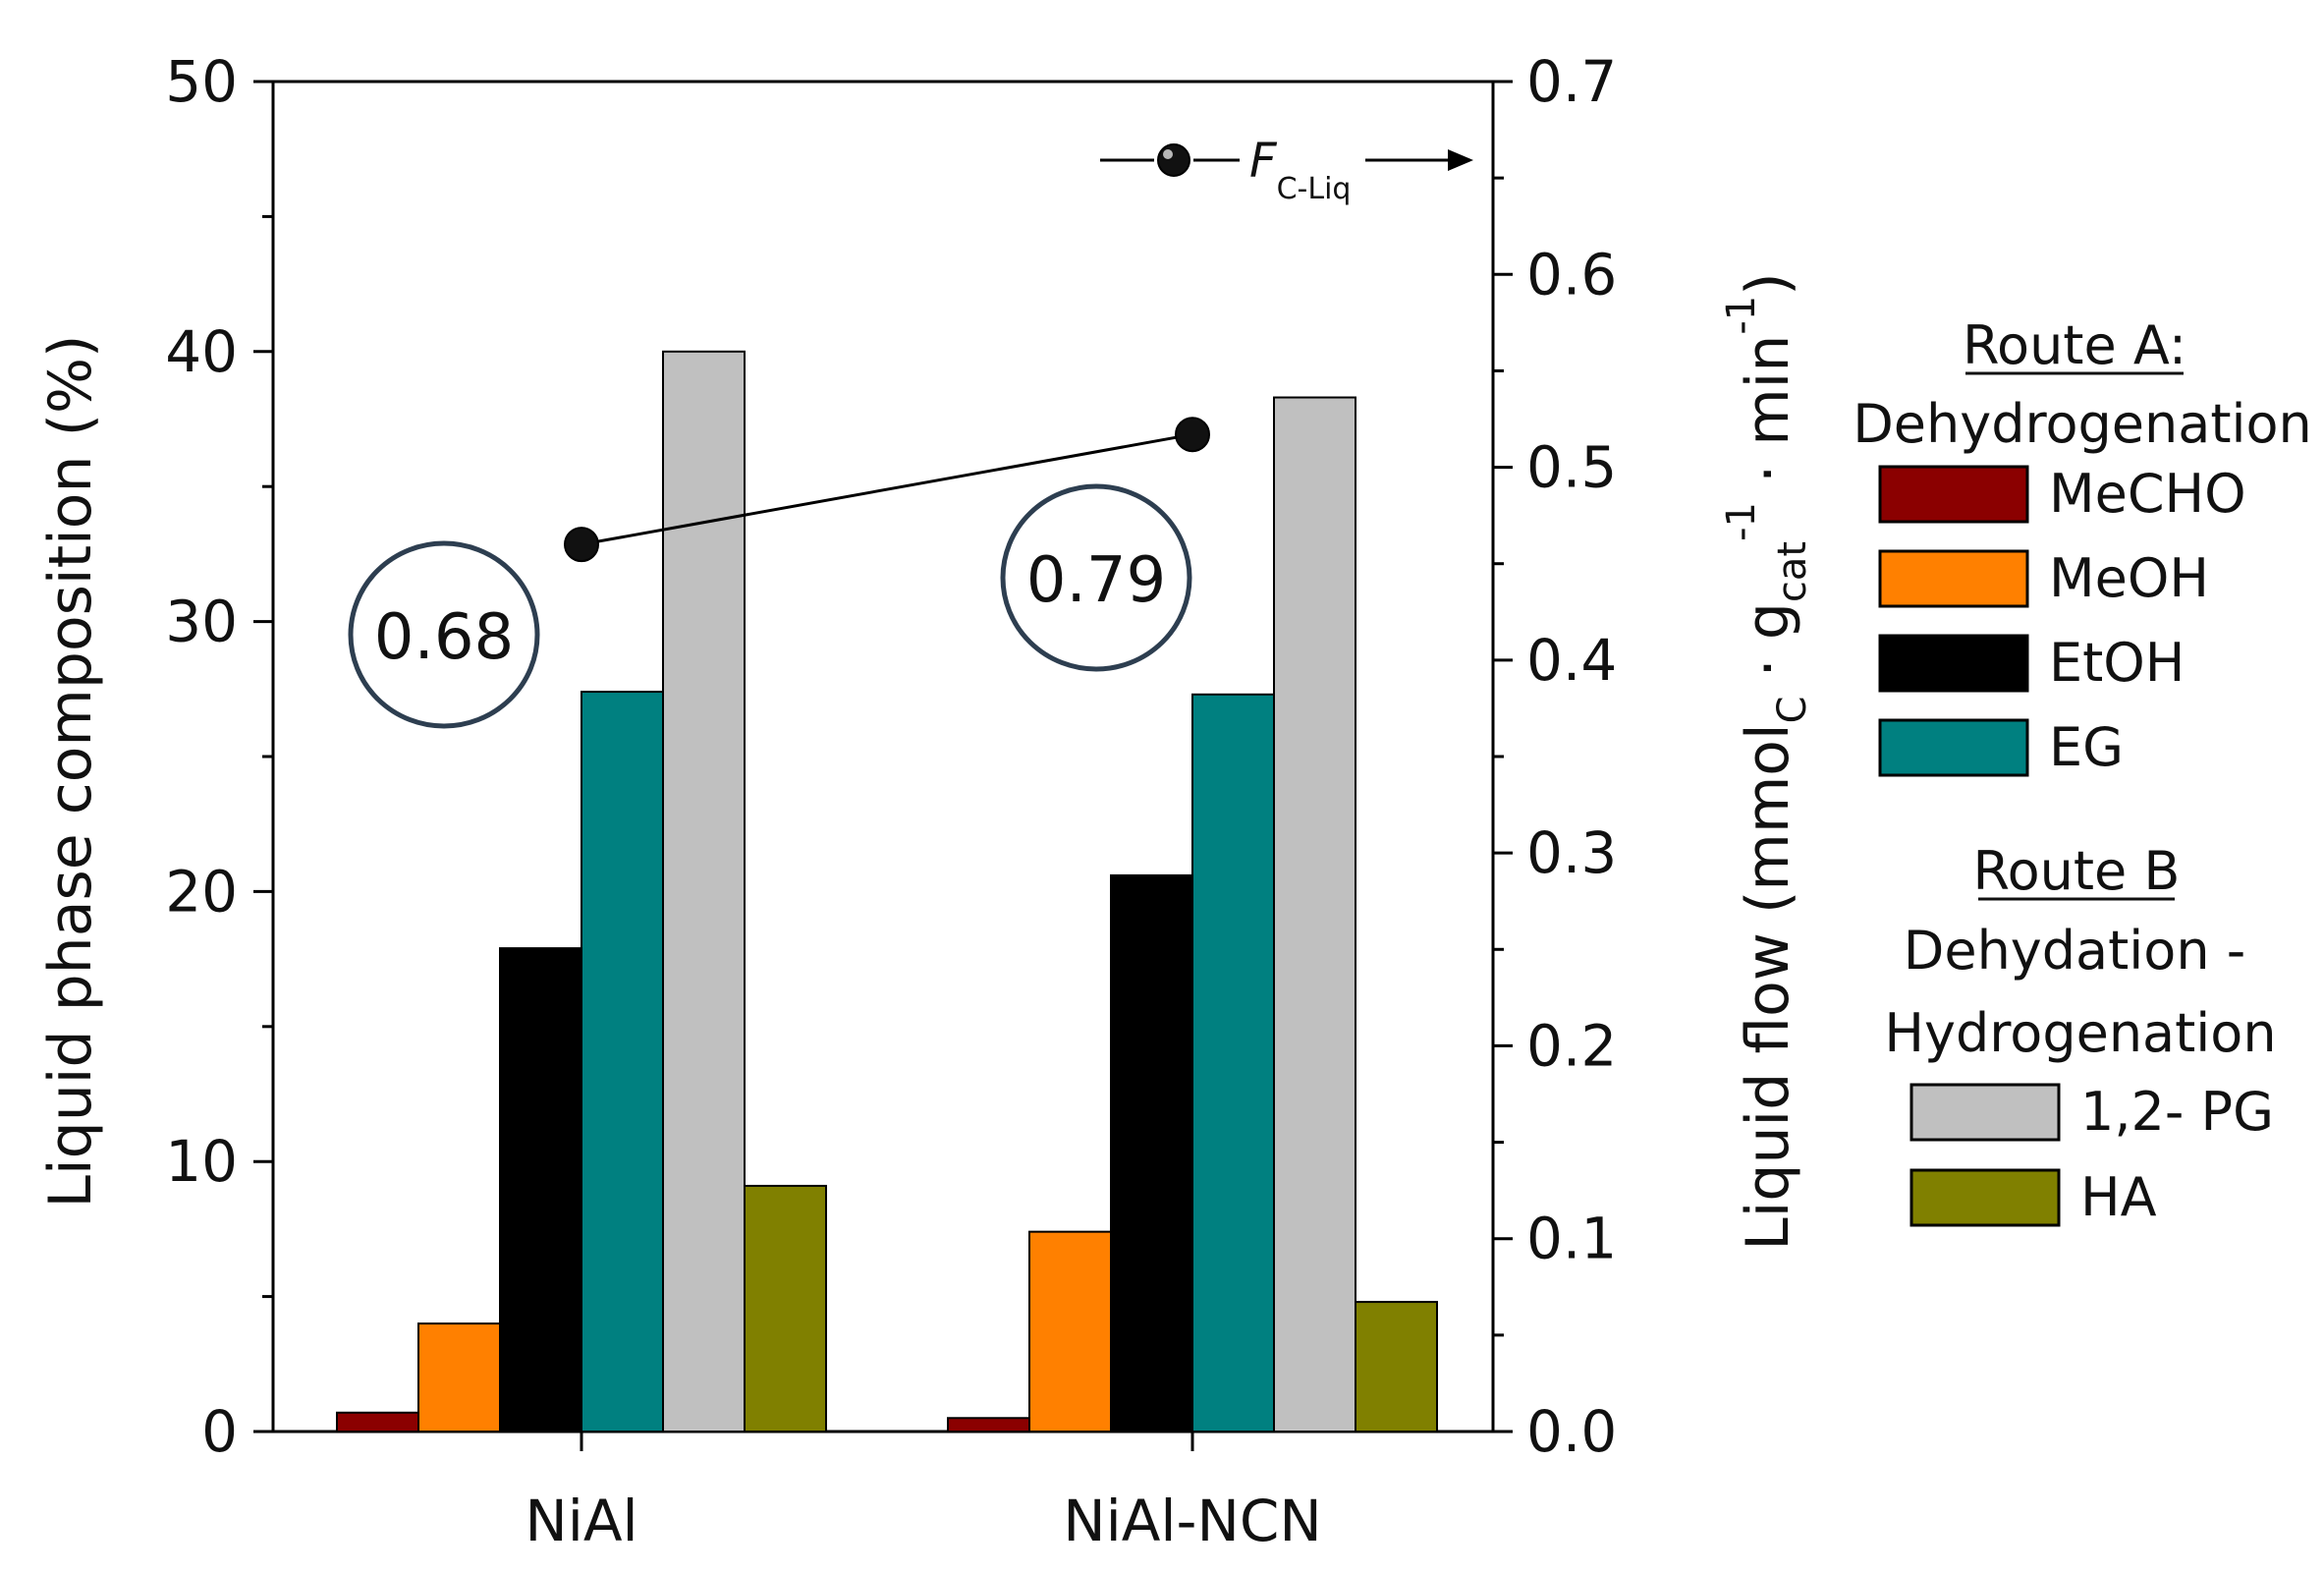 The width and height of the screenshot is (2324, 1574). I want to click on line-legend-marker-highlight, so click(1168, 154).